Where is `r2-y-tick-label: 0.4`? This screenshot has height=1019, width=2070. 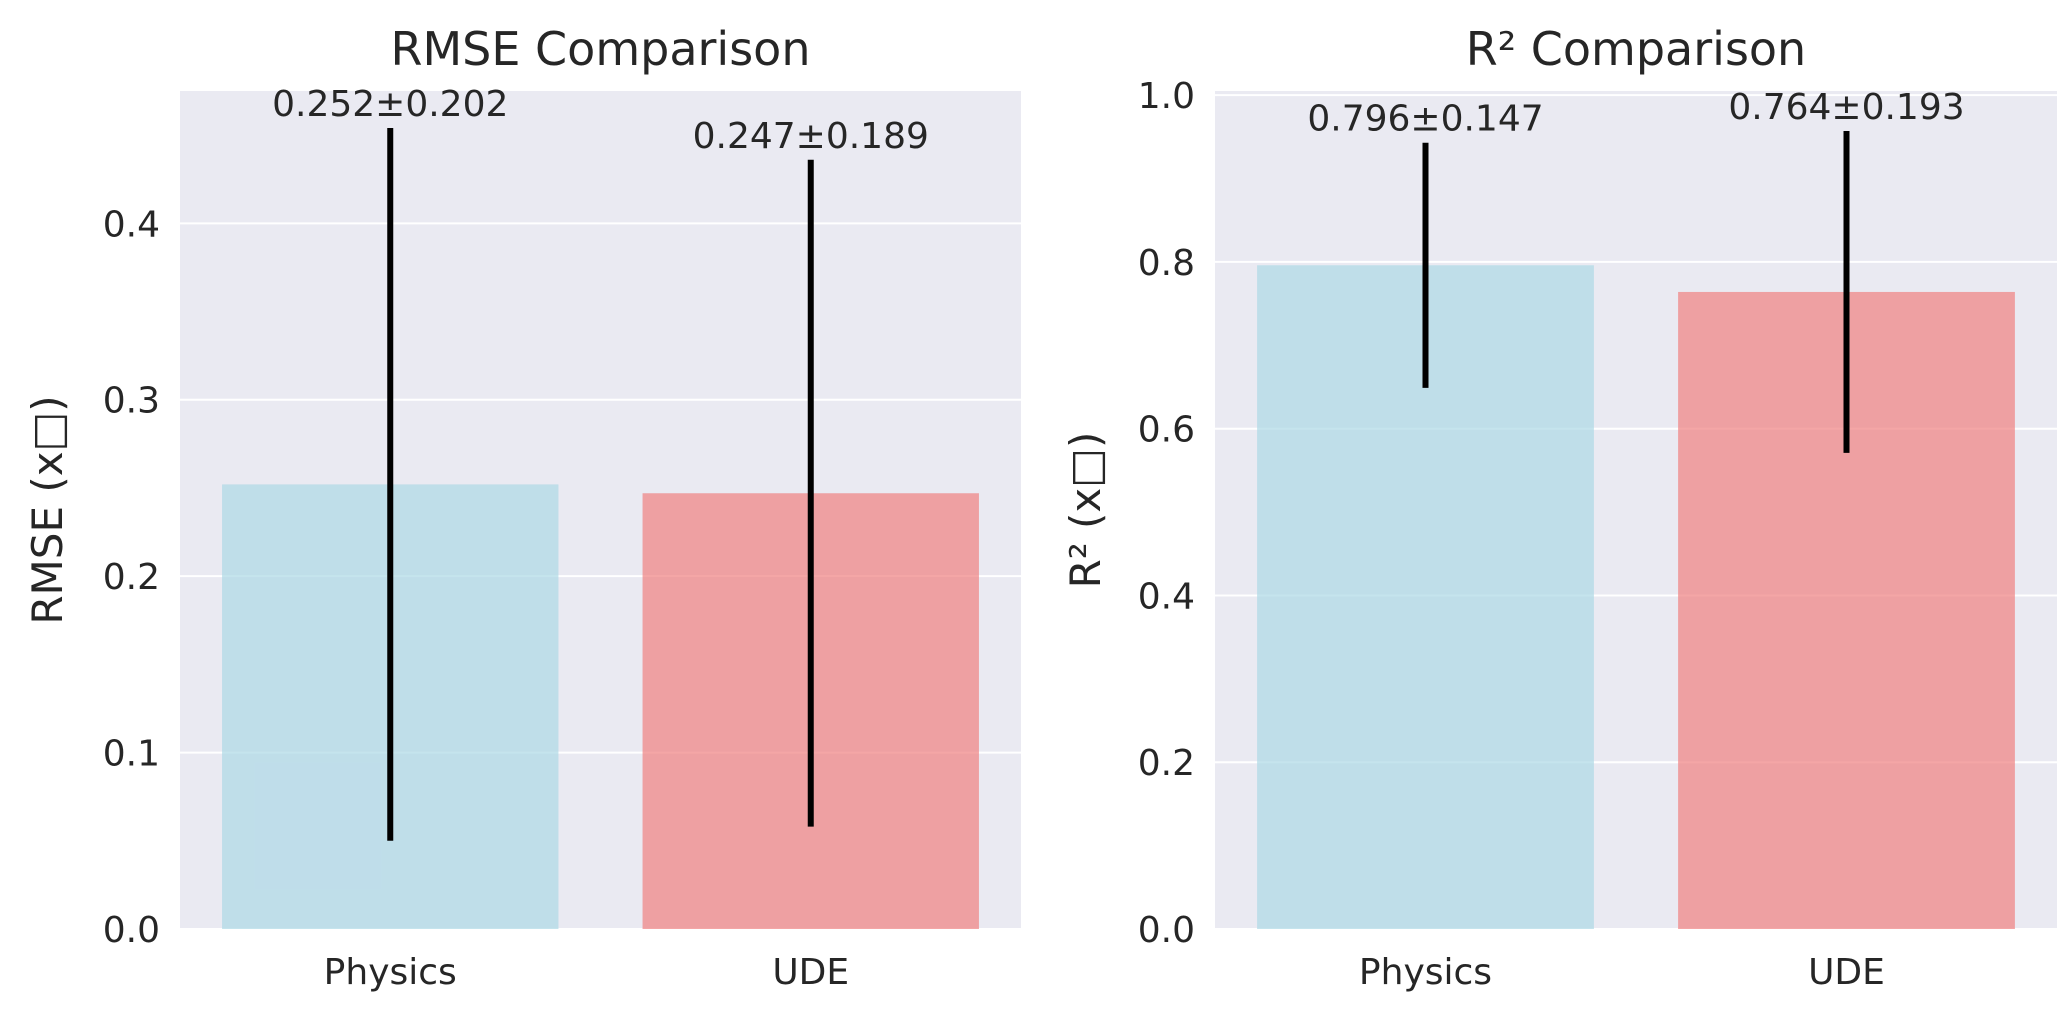
r2-y-tick-label: 0.4 is located at coordinates (1166, 596).